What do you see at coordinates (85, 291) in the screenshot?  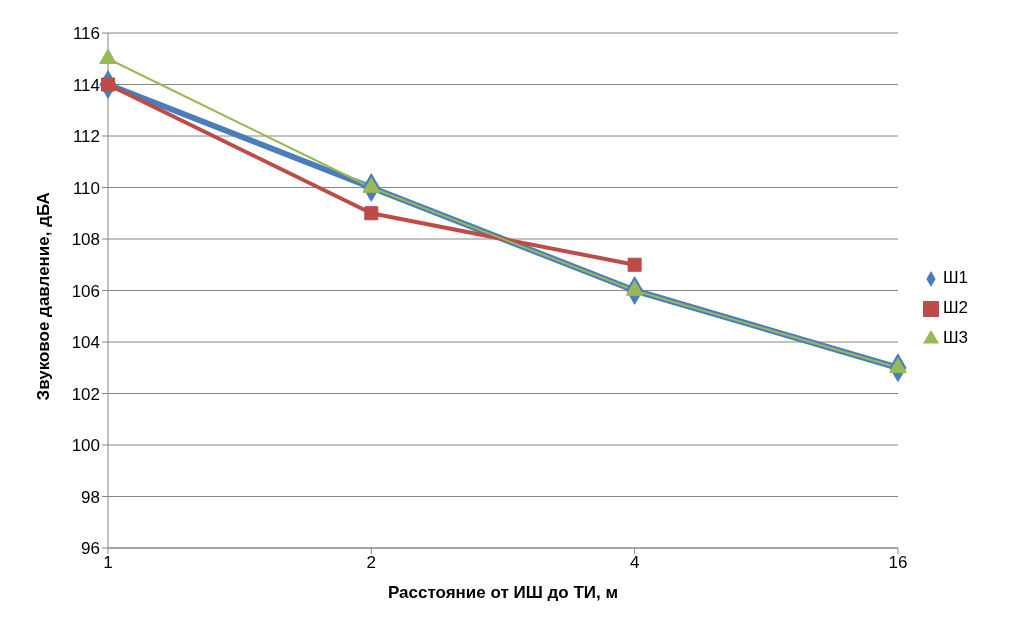 I see `y-tick-label: 106` at bounding box center [85, 291].